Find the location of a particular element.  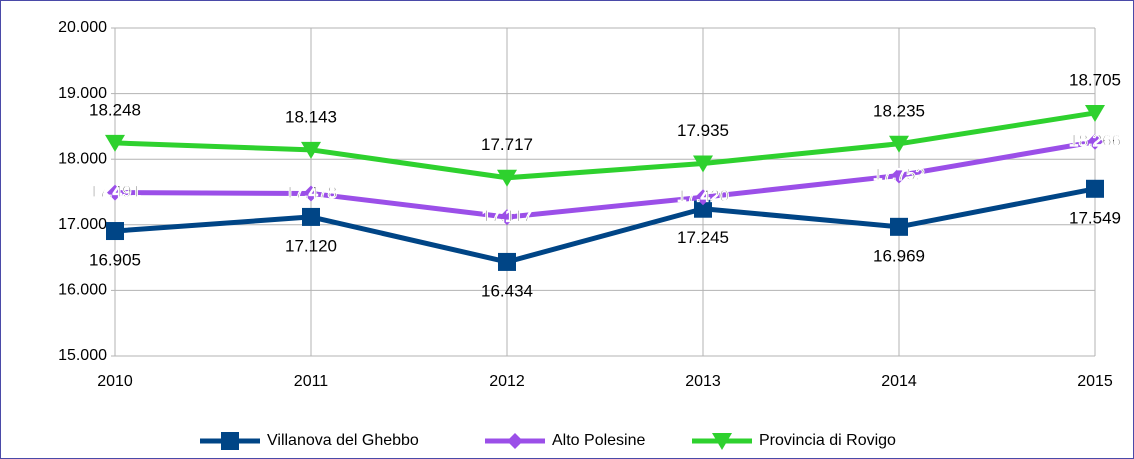

data-label: 17.491 is located at coordinates (115, 191).